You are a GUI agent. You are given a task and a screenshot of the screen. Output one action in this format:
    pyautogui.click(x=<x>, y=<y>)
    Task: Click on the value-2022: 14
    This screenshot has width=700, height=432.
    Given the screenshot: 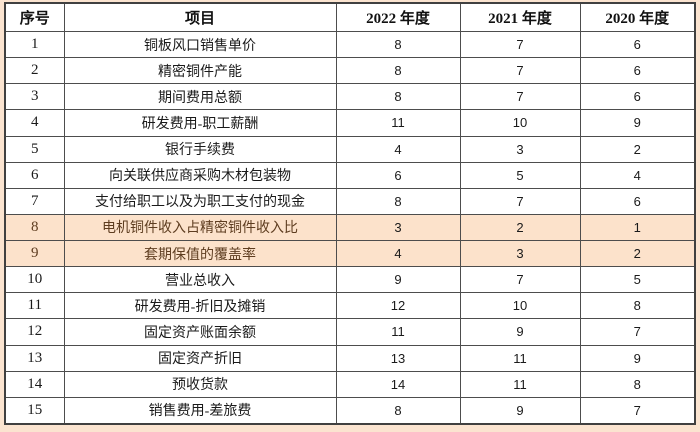 What is the action you would take?
    pyautogui.click(x=398, y=384)
    